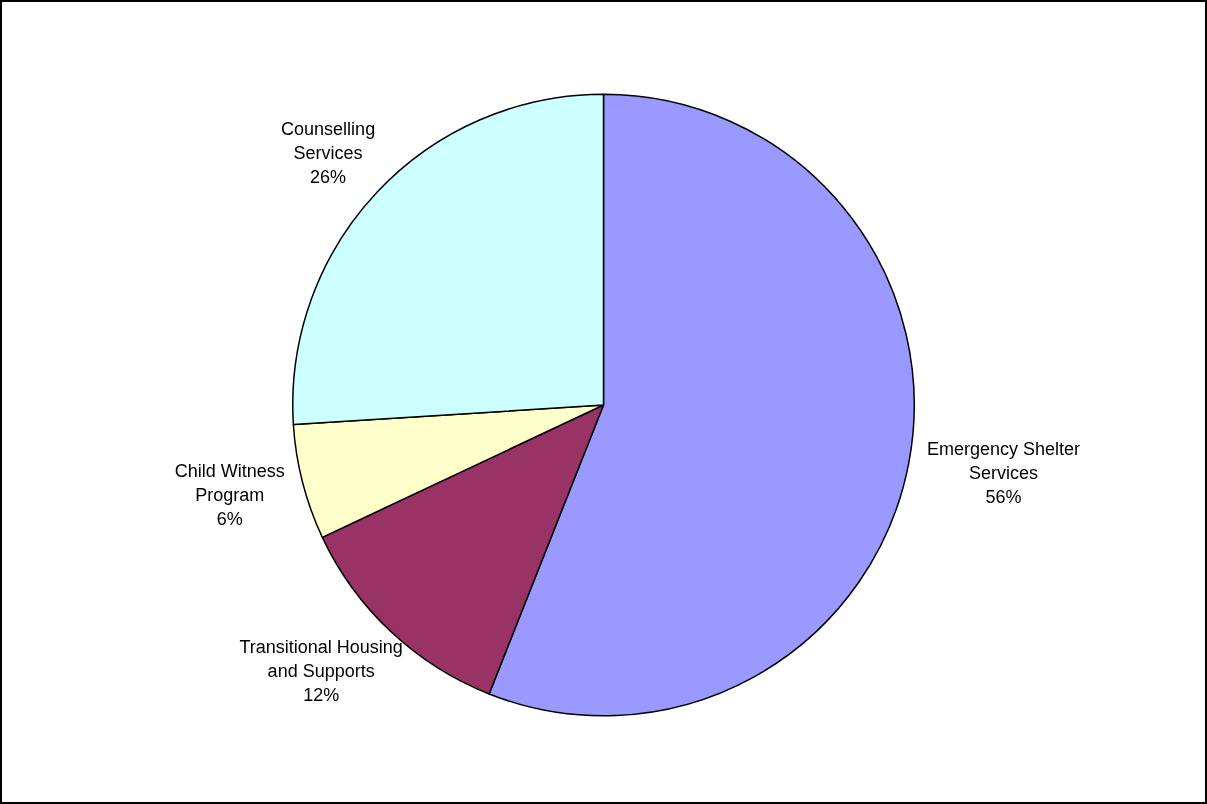 The image size is (1207, 804). I want to click on slice-label: Child Witness Program, so click(229, 483).